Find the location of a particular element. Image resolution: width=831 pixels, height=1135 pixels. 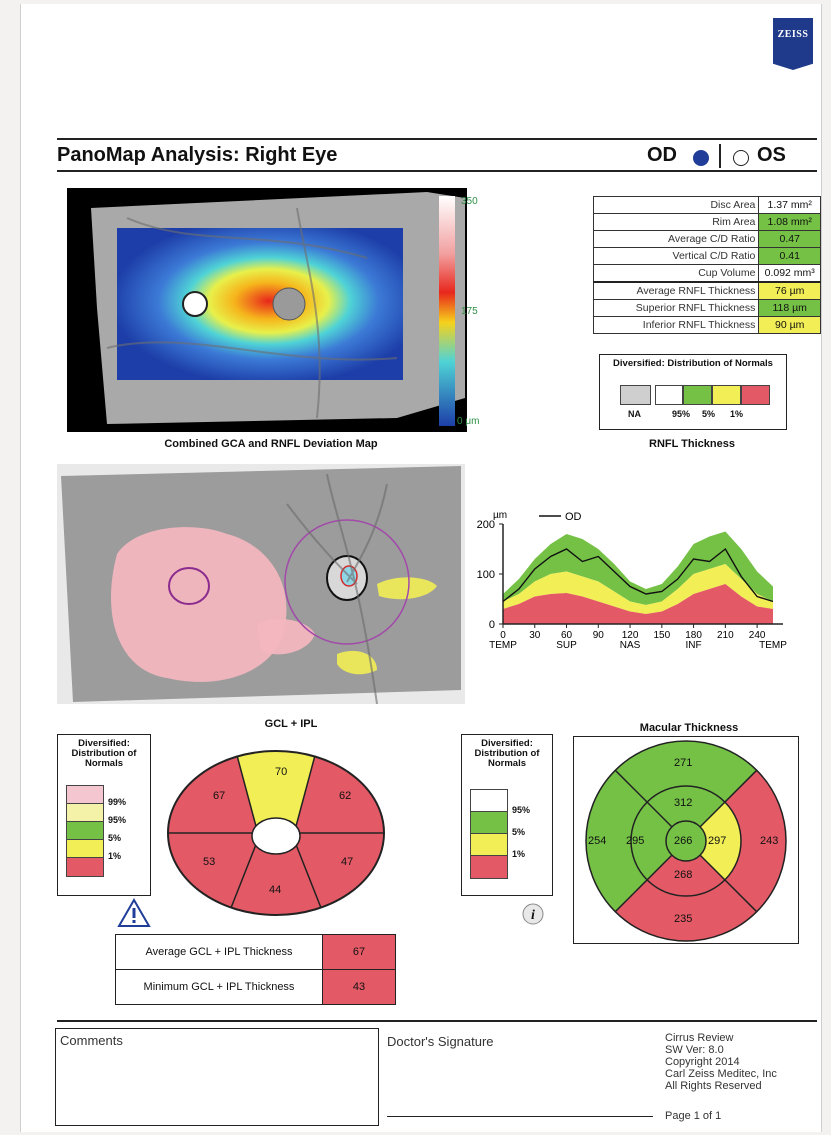

od-radio is located at coordinates (701, 158).